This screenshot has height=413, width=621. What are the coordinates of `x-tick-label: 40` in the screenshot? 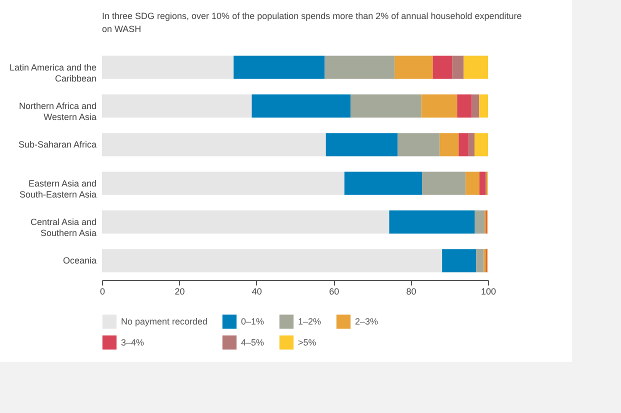 It's located at (257, 291).